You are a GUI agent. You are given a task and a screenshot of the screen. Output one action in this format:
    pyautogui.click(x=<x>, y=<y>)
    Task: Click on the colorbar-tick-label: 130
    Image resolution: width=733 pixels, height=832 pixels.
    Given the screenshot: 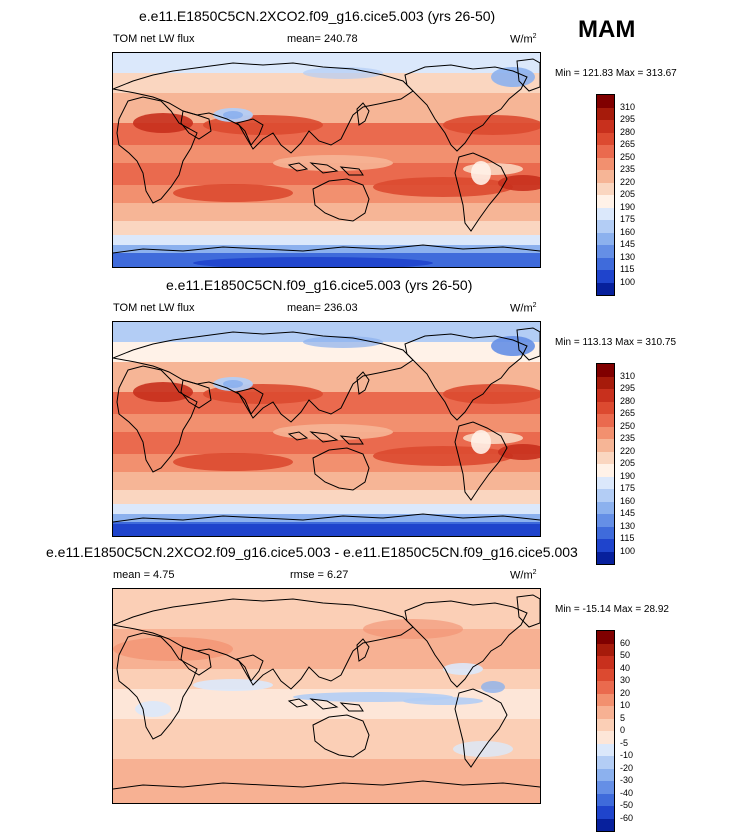 What is the action you would take?
    pyautogui.click(x=628, y=256)
    